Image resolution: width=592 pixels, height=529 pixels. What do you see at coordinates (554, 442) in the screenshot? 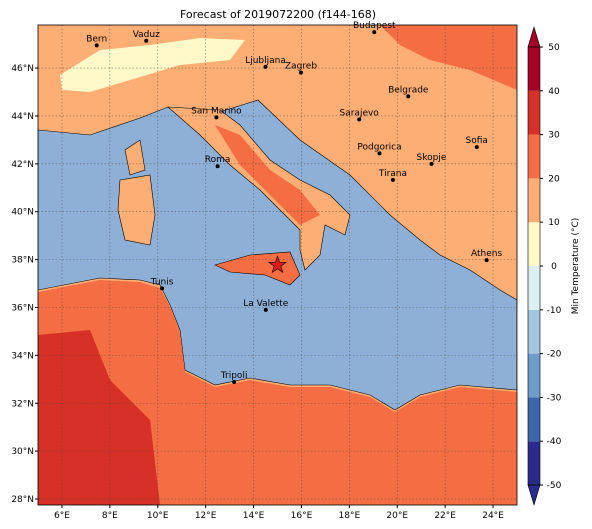
I see `colorbar-tick-label: -40` at bounding box center [554, 442].